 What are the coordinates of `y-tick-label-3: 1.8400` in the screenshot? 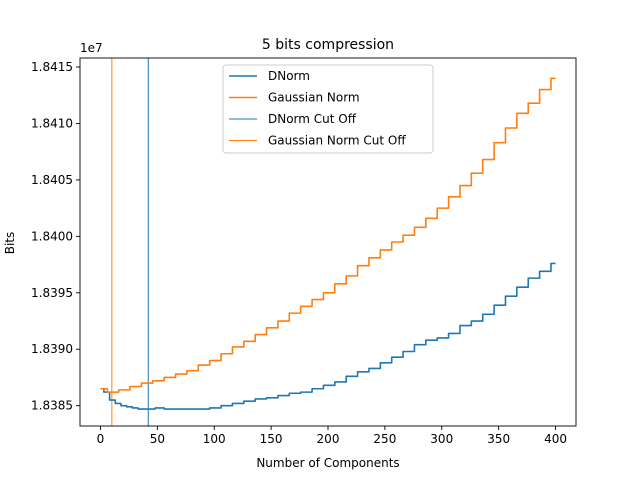 It's located at (52, 236).